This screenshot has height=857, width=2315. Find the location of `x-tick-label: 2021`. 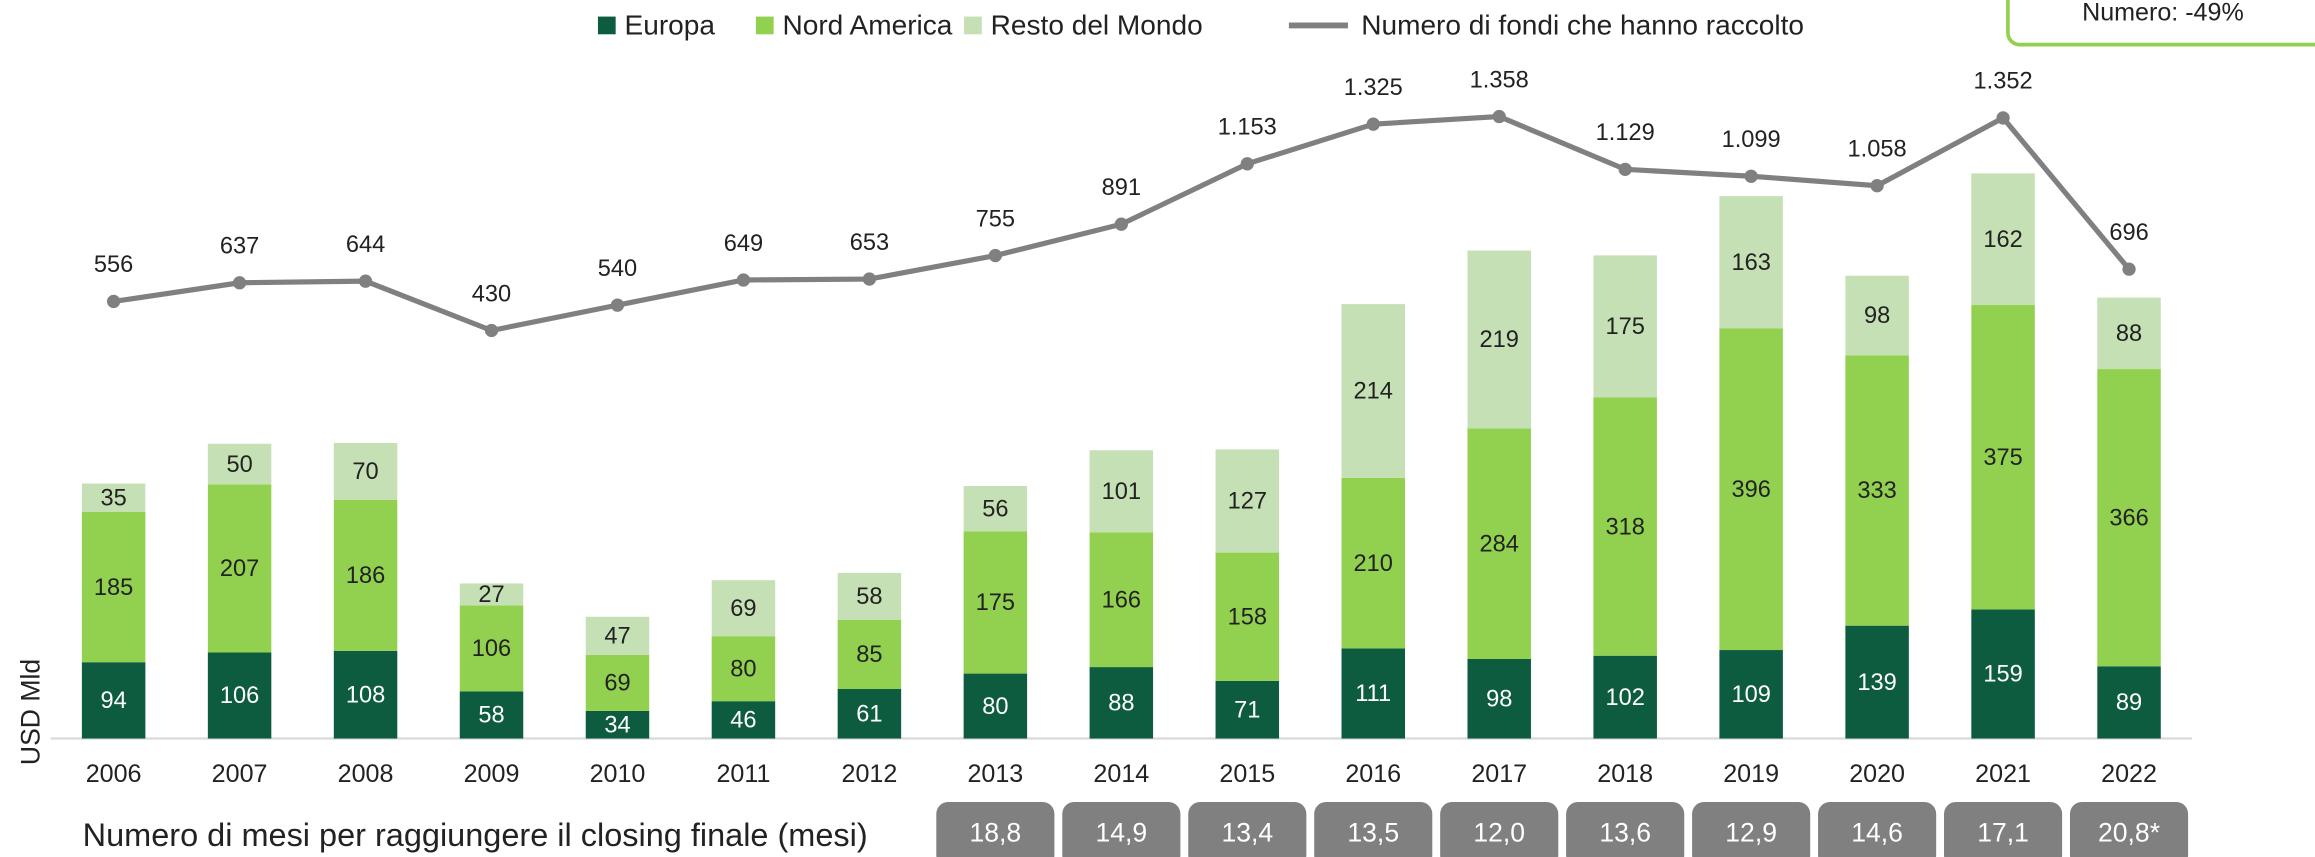

x-tick-label: 2021 is located at coordinates (2003, 774).